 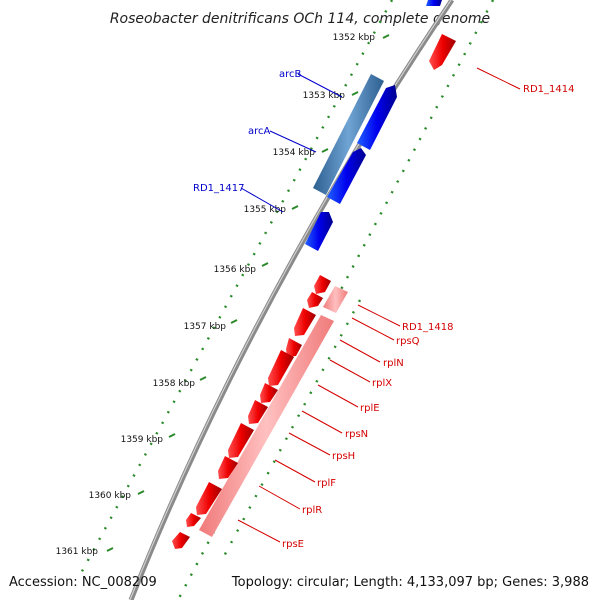 I want to click on leader-rplr, so click(x=279, y=497).